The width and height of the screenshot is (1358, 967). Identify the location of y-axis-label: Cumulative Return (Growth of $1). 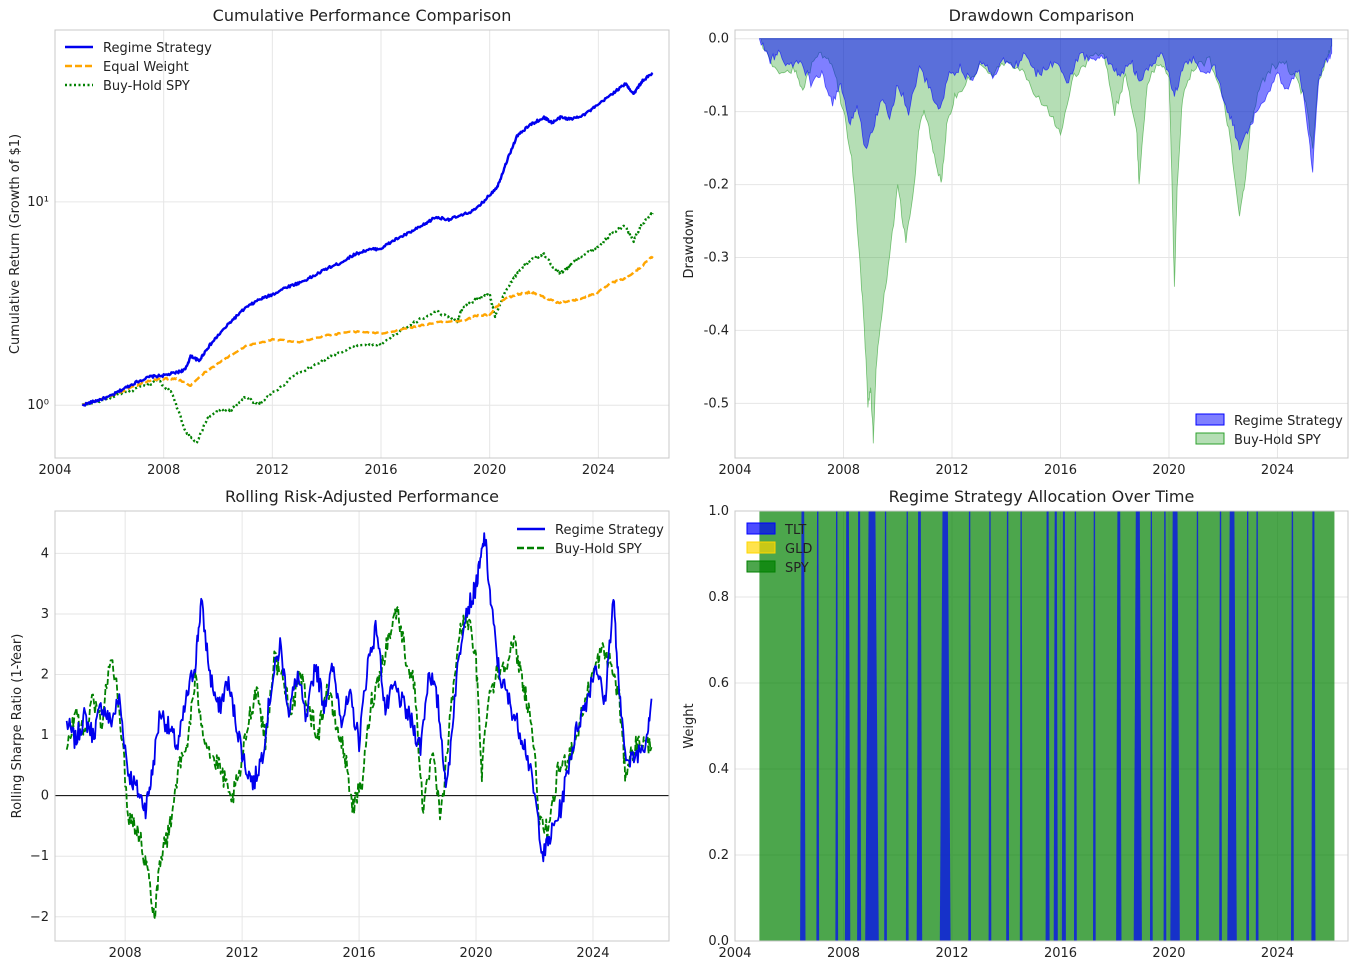
(15, 244).